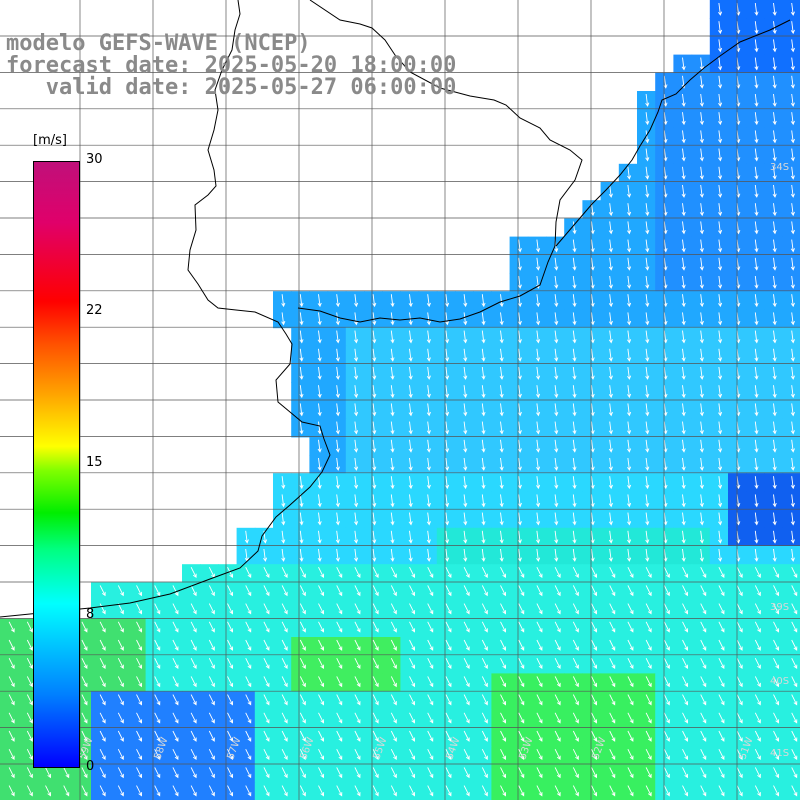  What do you see at coordinates (94, 462) in the screenshot?
I see `colorbar-tick-15: 15` at bounding box center [94, 462].